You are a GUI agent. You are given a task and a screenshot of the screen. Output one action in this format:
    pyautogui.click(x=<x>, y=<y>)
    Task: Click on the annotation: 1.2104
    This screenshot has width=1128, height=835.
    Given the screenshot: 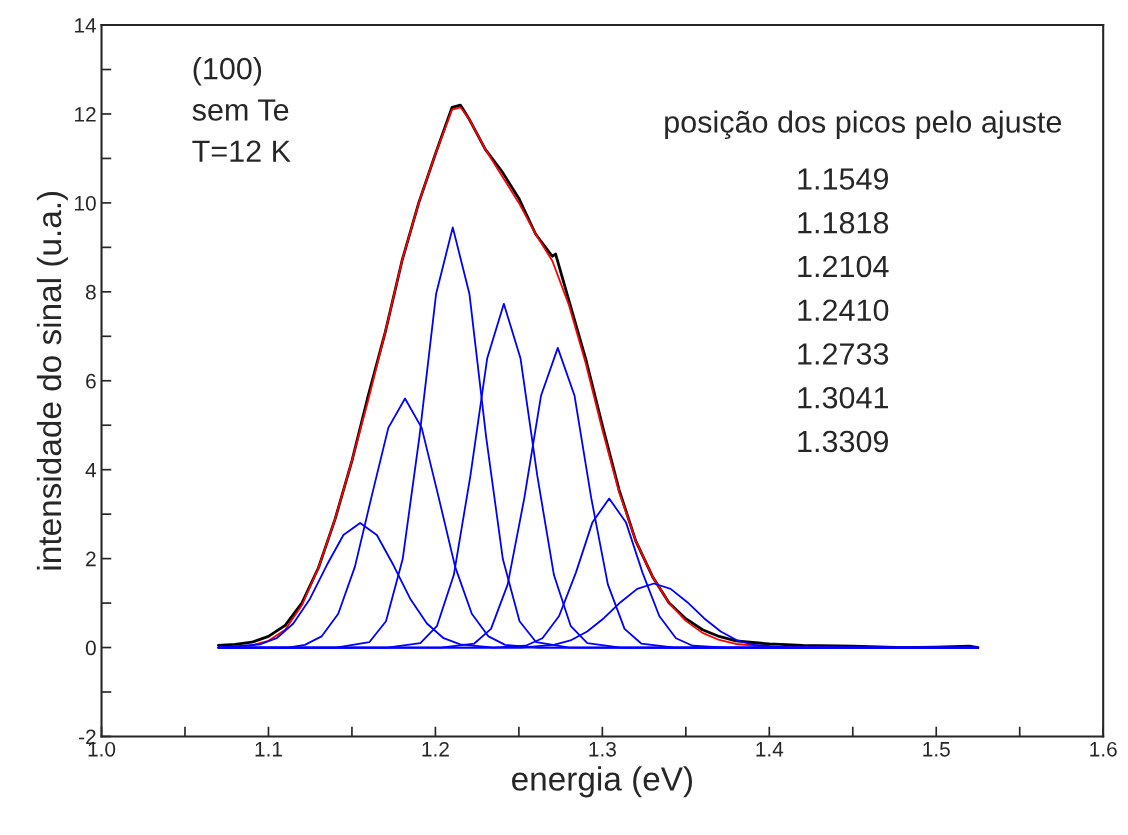 What is the action you would take?
    pyautogui.click(x=843, y=266)
    